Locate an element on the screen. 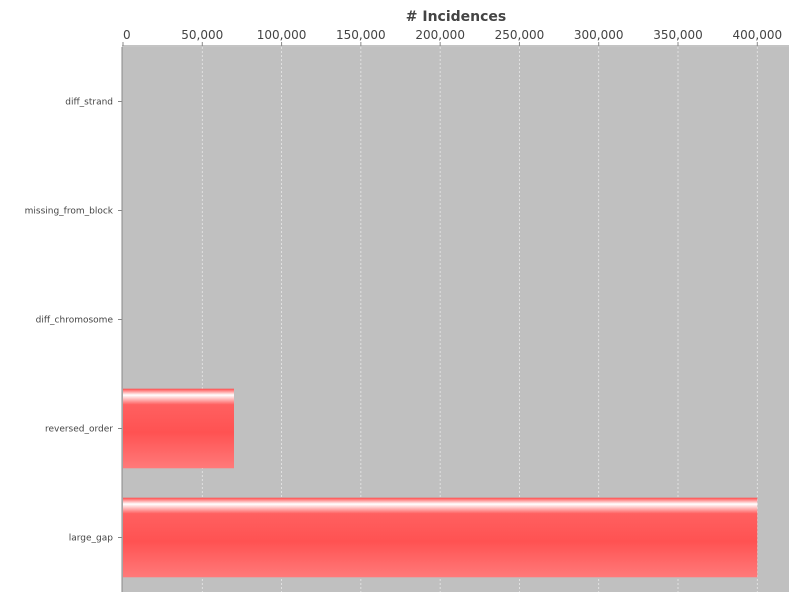 Image resolution: width=800 pixels, height=600 pixels. x-tick-label: 300,000 is located at coordinates (599, 35).